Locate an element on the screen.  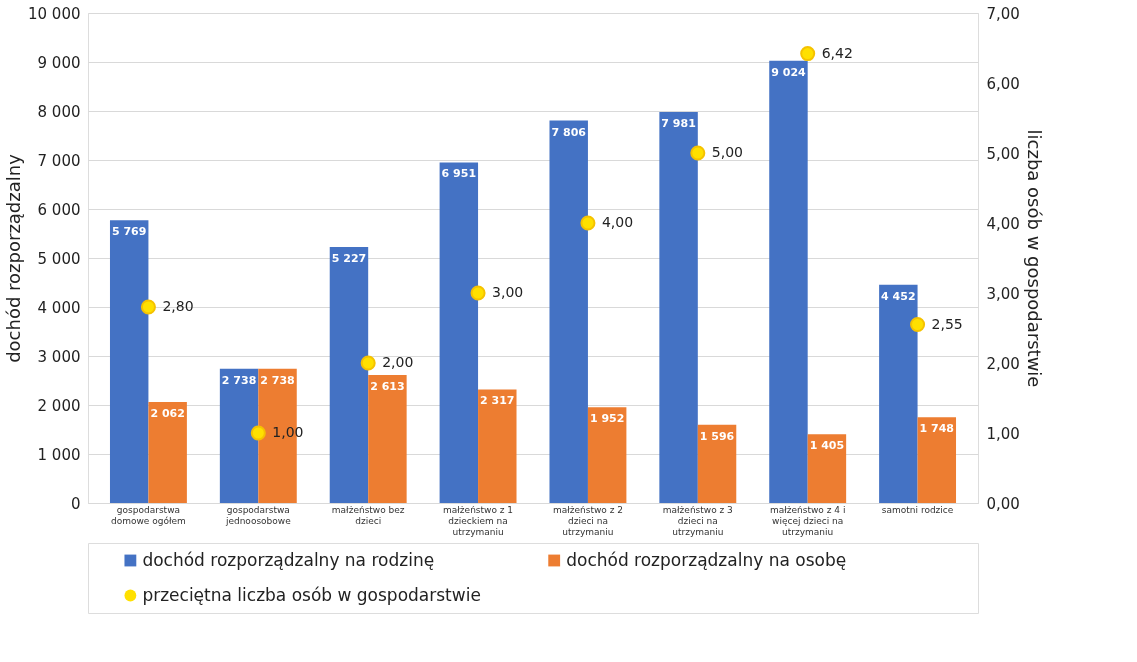
y2-axis-title: liczba osób w gospodarstwie is located at coordinates (1034, 258).